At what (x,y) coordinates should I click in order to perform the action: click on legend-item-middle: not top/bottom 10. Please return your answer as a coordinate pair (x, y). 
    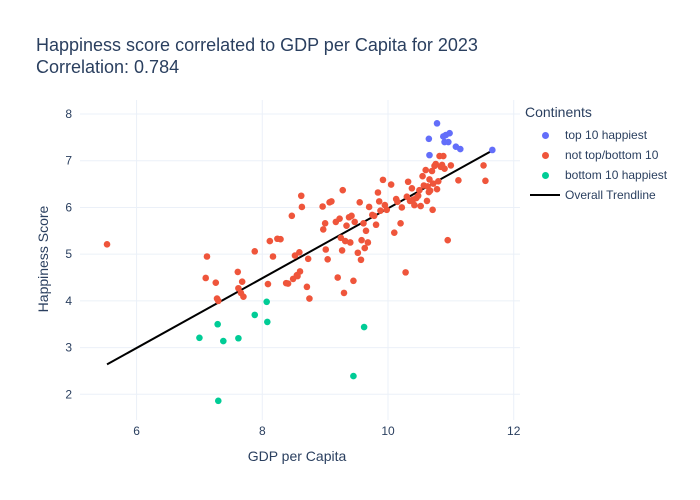
    Looking at the image, I should click on (596, 155).